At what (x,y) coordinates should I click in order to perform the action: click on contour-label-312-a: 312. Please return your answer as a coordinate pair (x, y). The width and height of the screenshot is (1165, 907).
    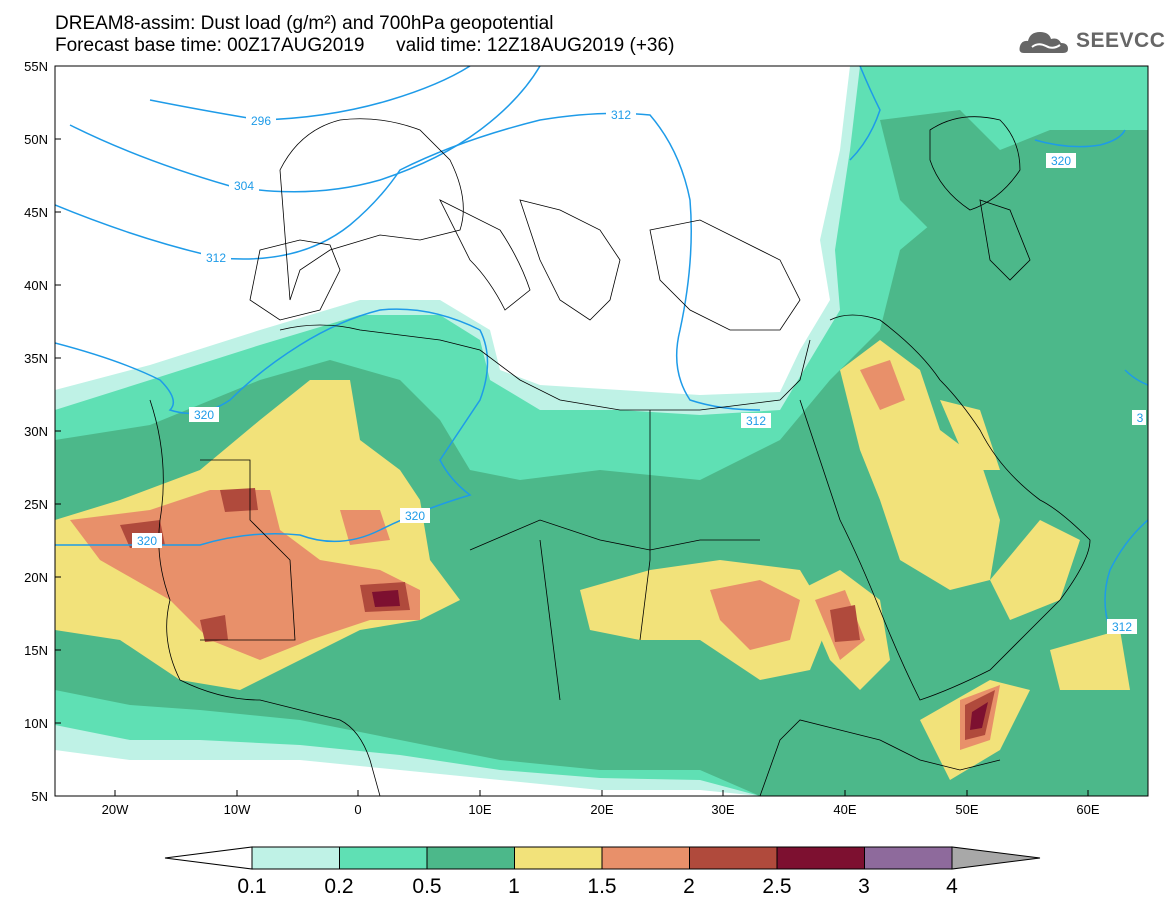
    Looking at the image, I should click on (216, 257).